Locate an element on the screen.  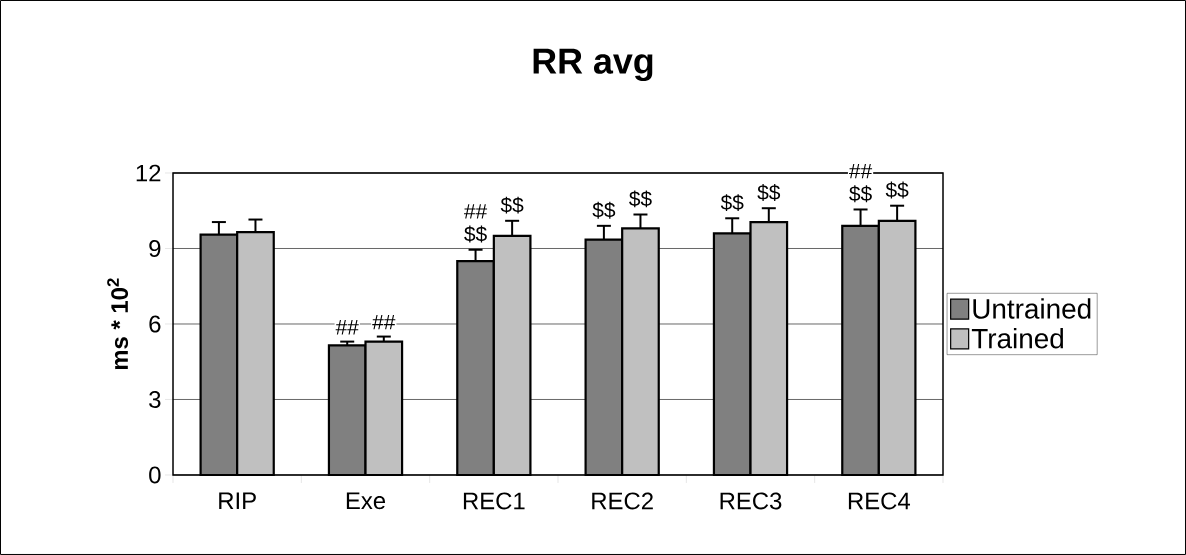
y-tick-label: 0 is located at coordinates (155, 475).